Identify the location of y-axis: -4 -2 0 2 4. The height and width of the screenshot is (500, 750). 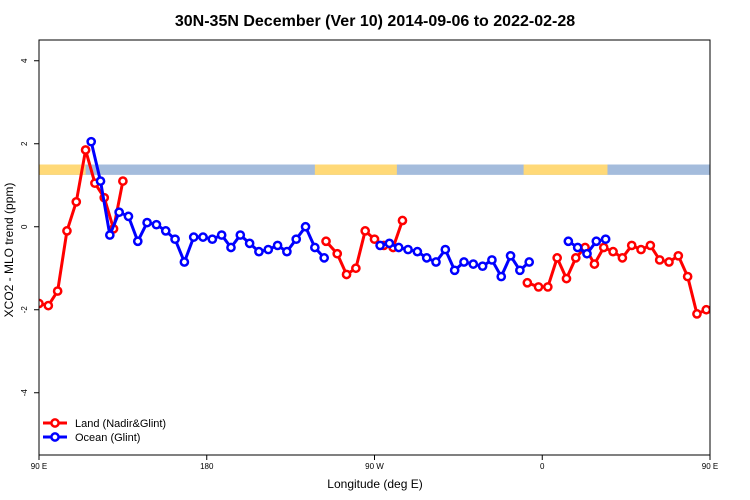
(29, 227).